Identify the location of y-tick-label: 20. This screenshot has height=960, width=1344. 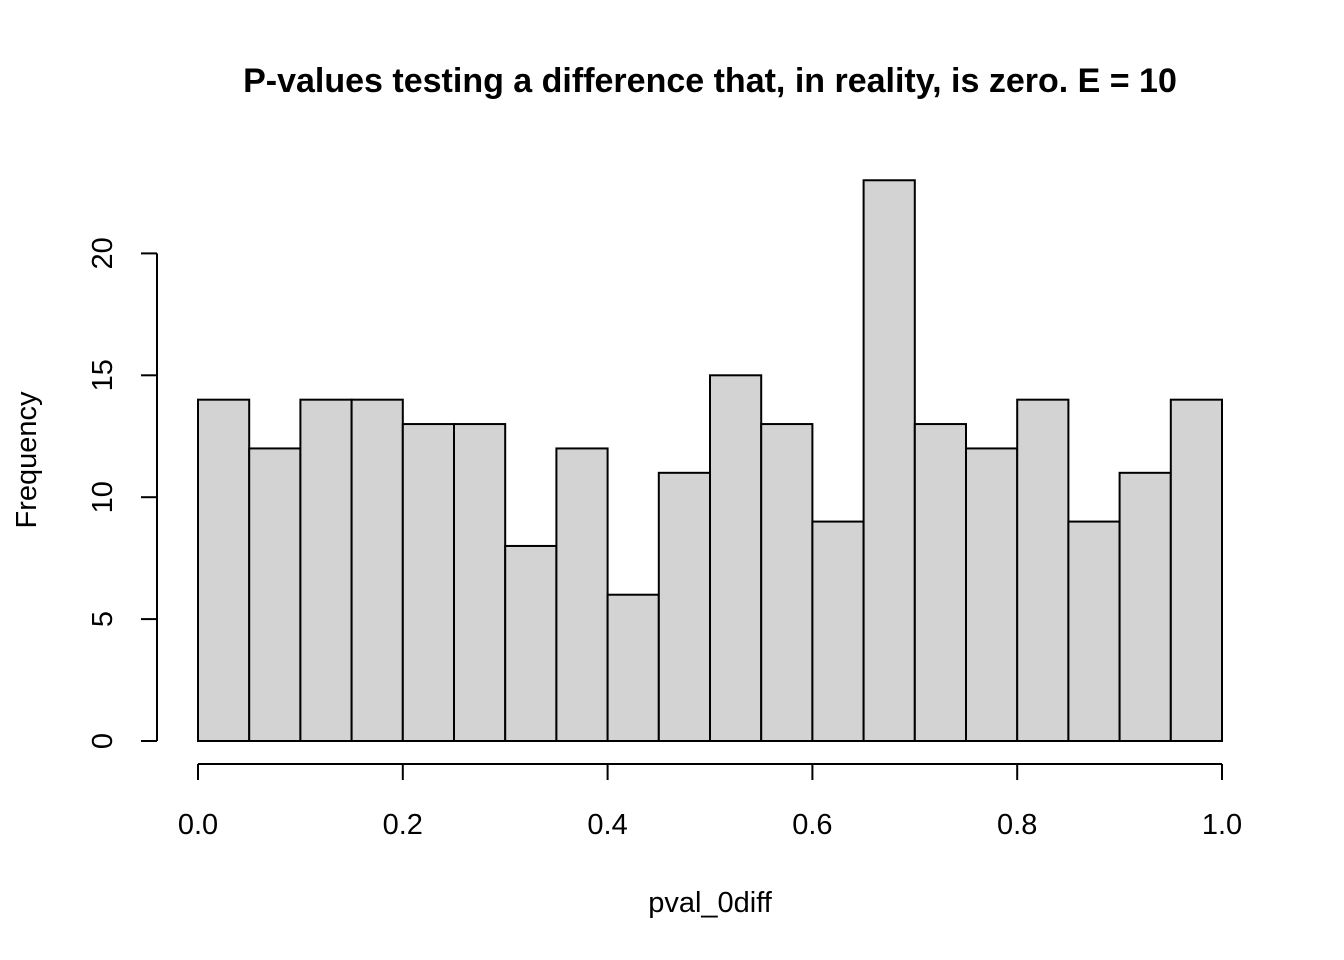
(103, 253).